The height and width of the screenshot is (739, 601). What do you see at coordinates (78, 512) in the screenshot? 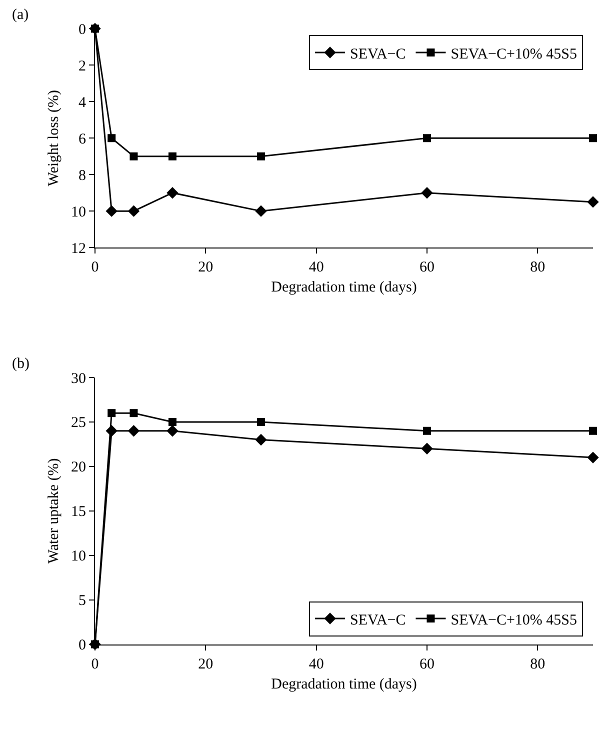
I see `y-tick-label: 15` at bounding box center [78, 512].